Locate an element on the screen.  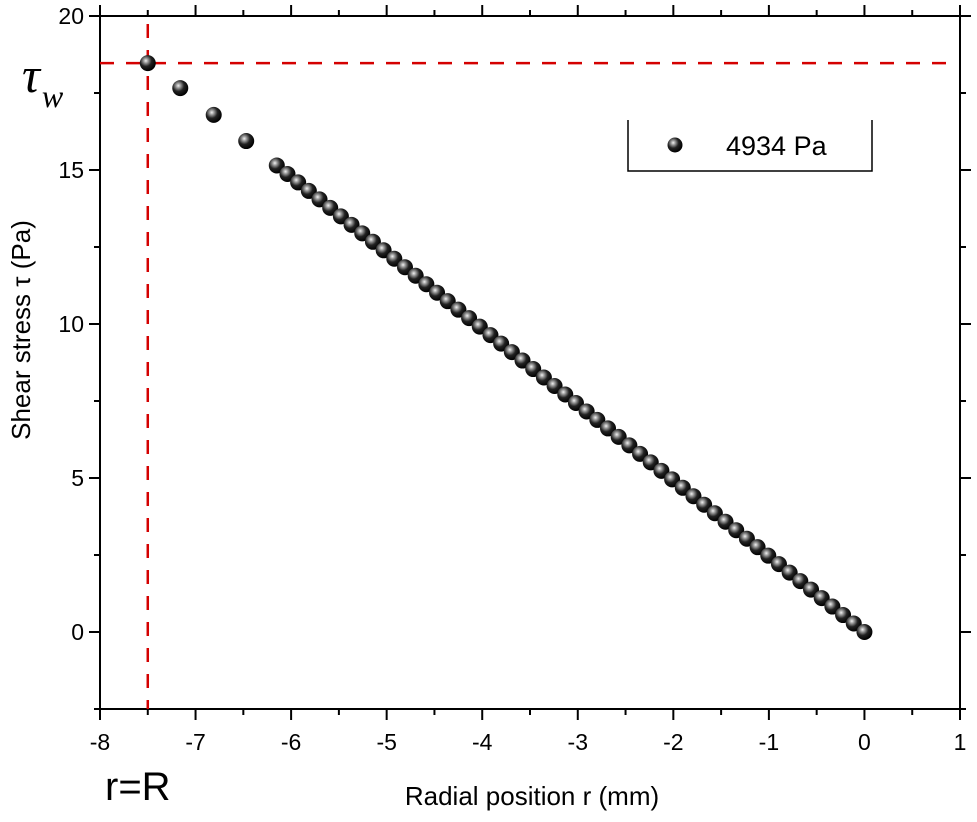
y-tick-label: 10 is located at coordinates (71, 324).